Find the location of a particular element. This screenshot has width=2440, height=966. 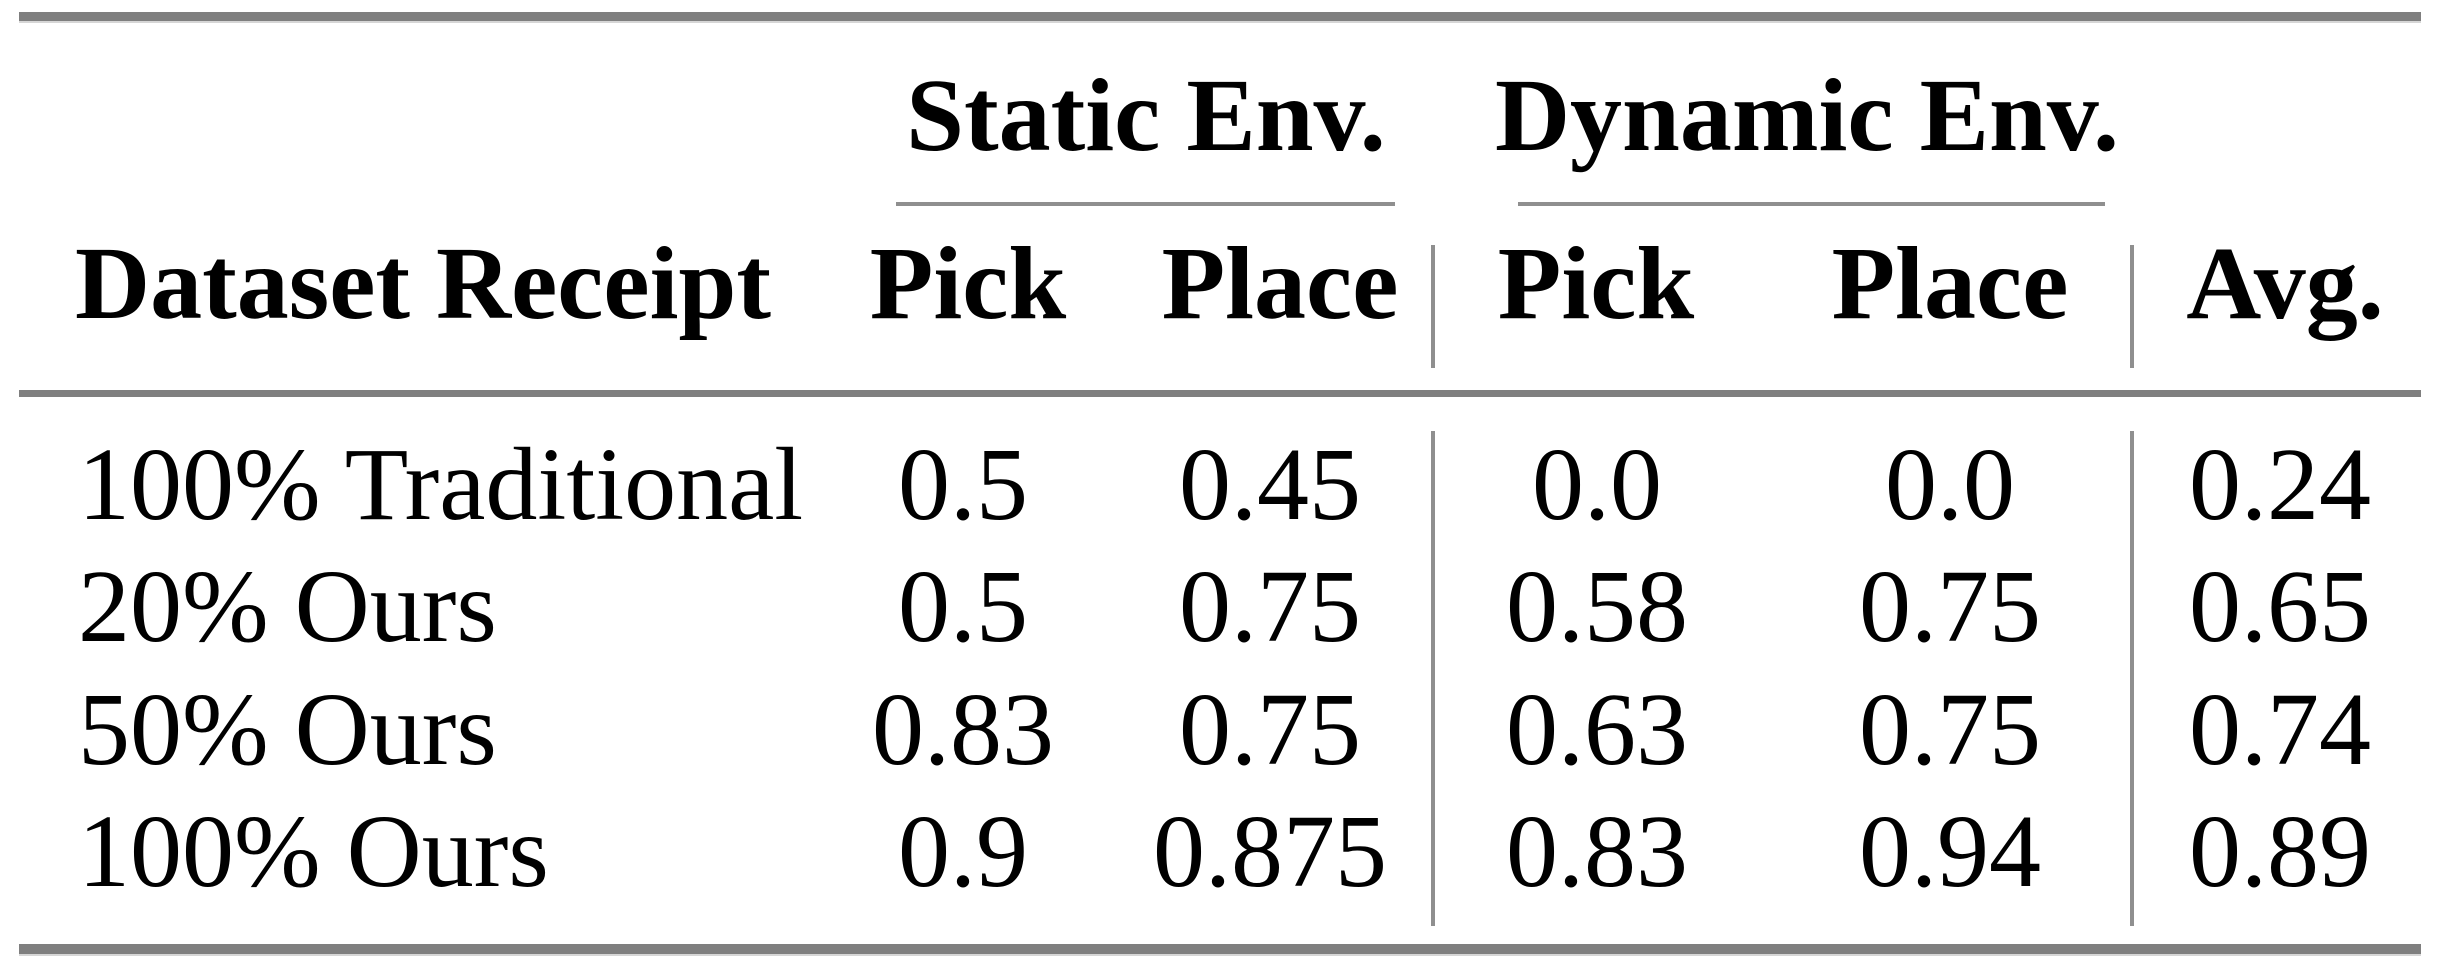

cell-static-pick: 0.9 is located at coordinates (963, 851).